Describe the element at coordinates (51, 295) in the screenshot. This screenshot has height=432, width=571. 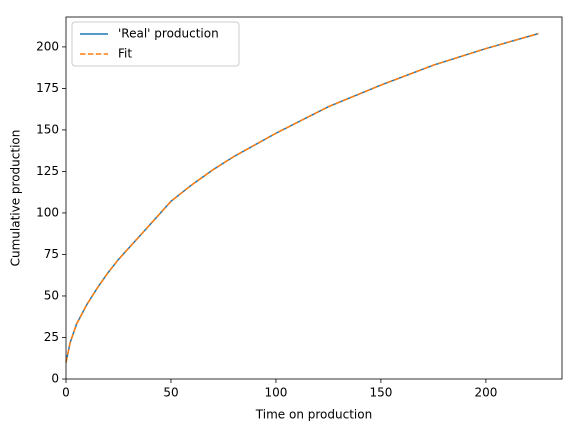
I see `y-tick-label: 50` at that location.